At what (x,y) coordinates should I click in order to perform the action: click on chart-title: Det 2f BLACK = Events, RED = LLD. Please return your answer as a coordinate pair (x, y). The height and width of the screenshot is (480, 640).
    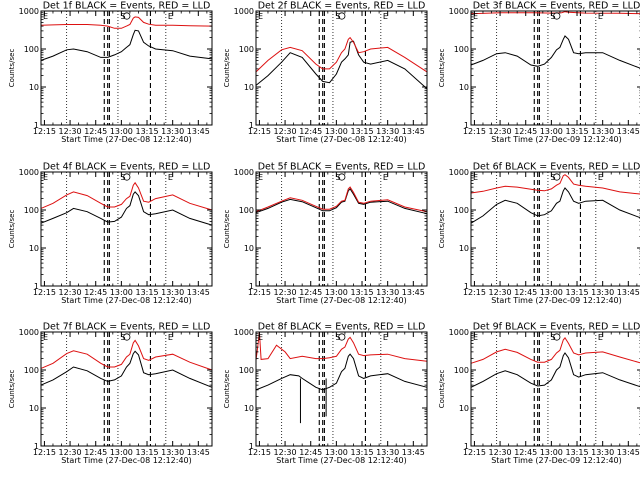
    Looking at the image, I should click on (342, 6).